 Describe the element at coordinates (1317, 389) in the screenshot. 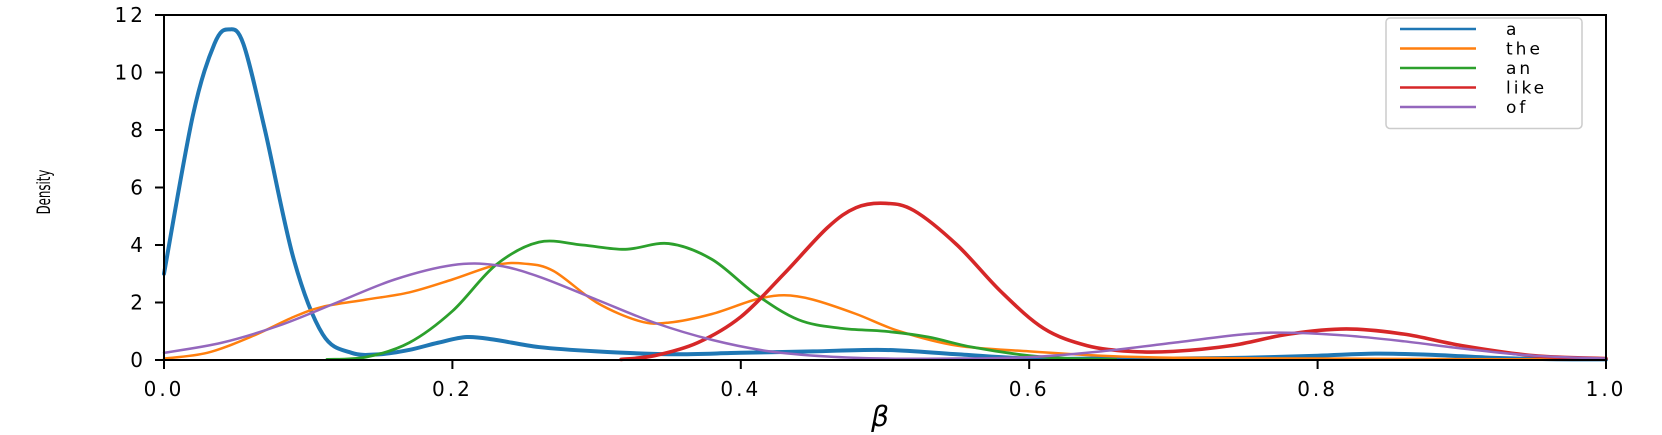

I see `x-tick-label: 0.8` at that location.